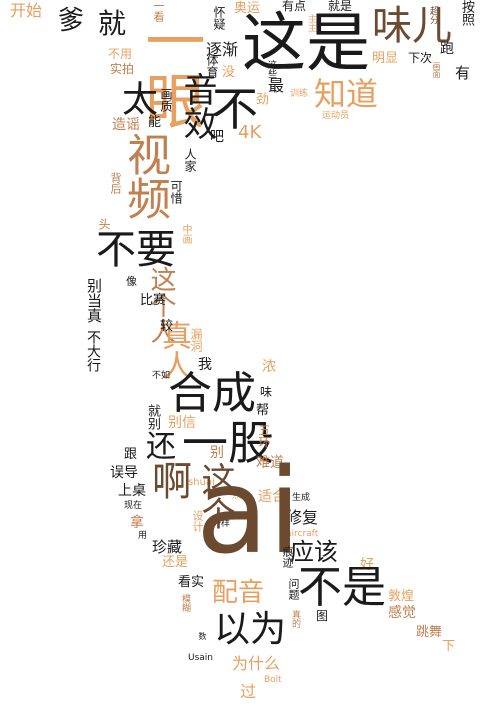 The height and width of the screenshot is (721, 482). Describe the element at coordinates (287, 557) in the screenshot. I see `word-hen-ji: 痕迹` at that location.